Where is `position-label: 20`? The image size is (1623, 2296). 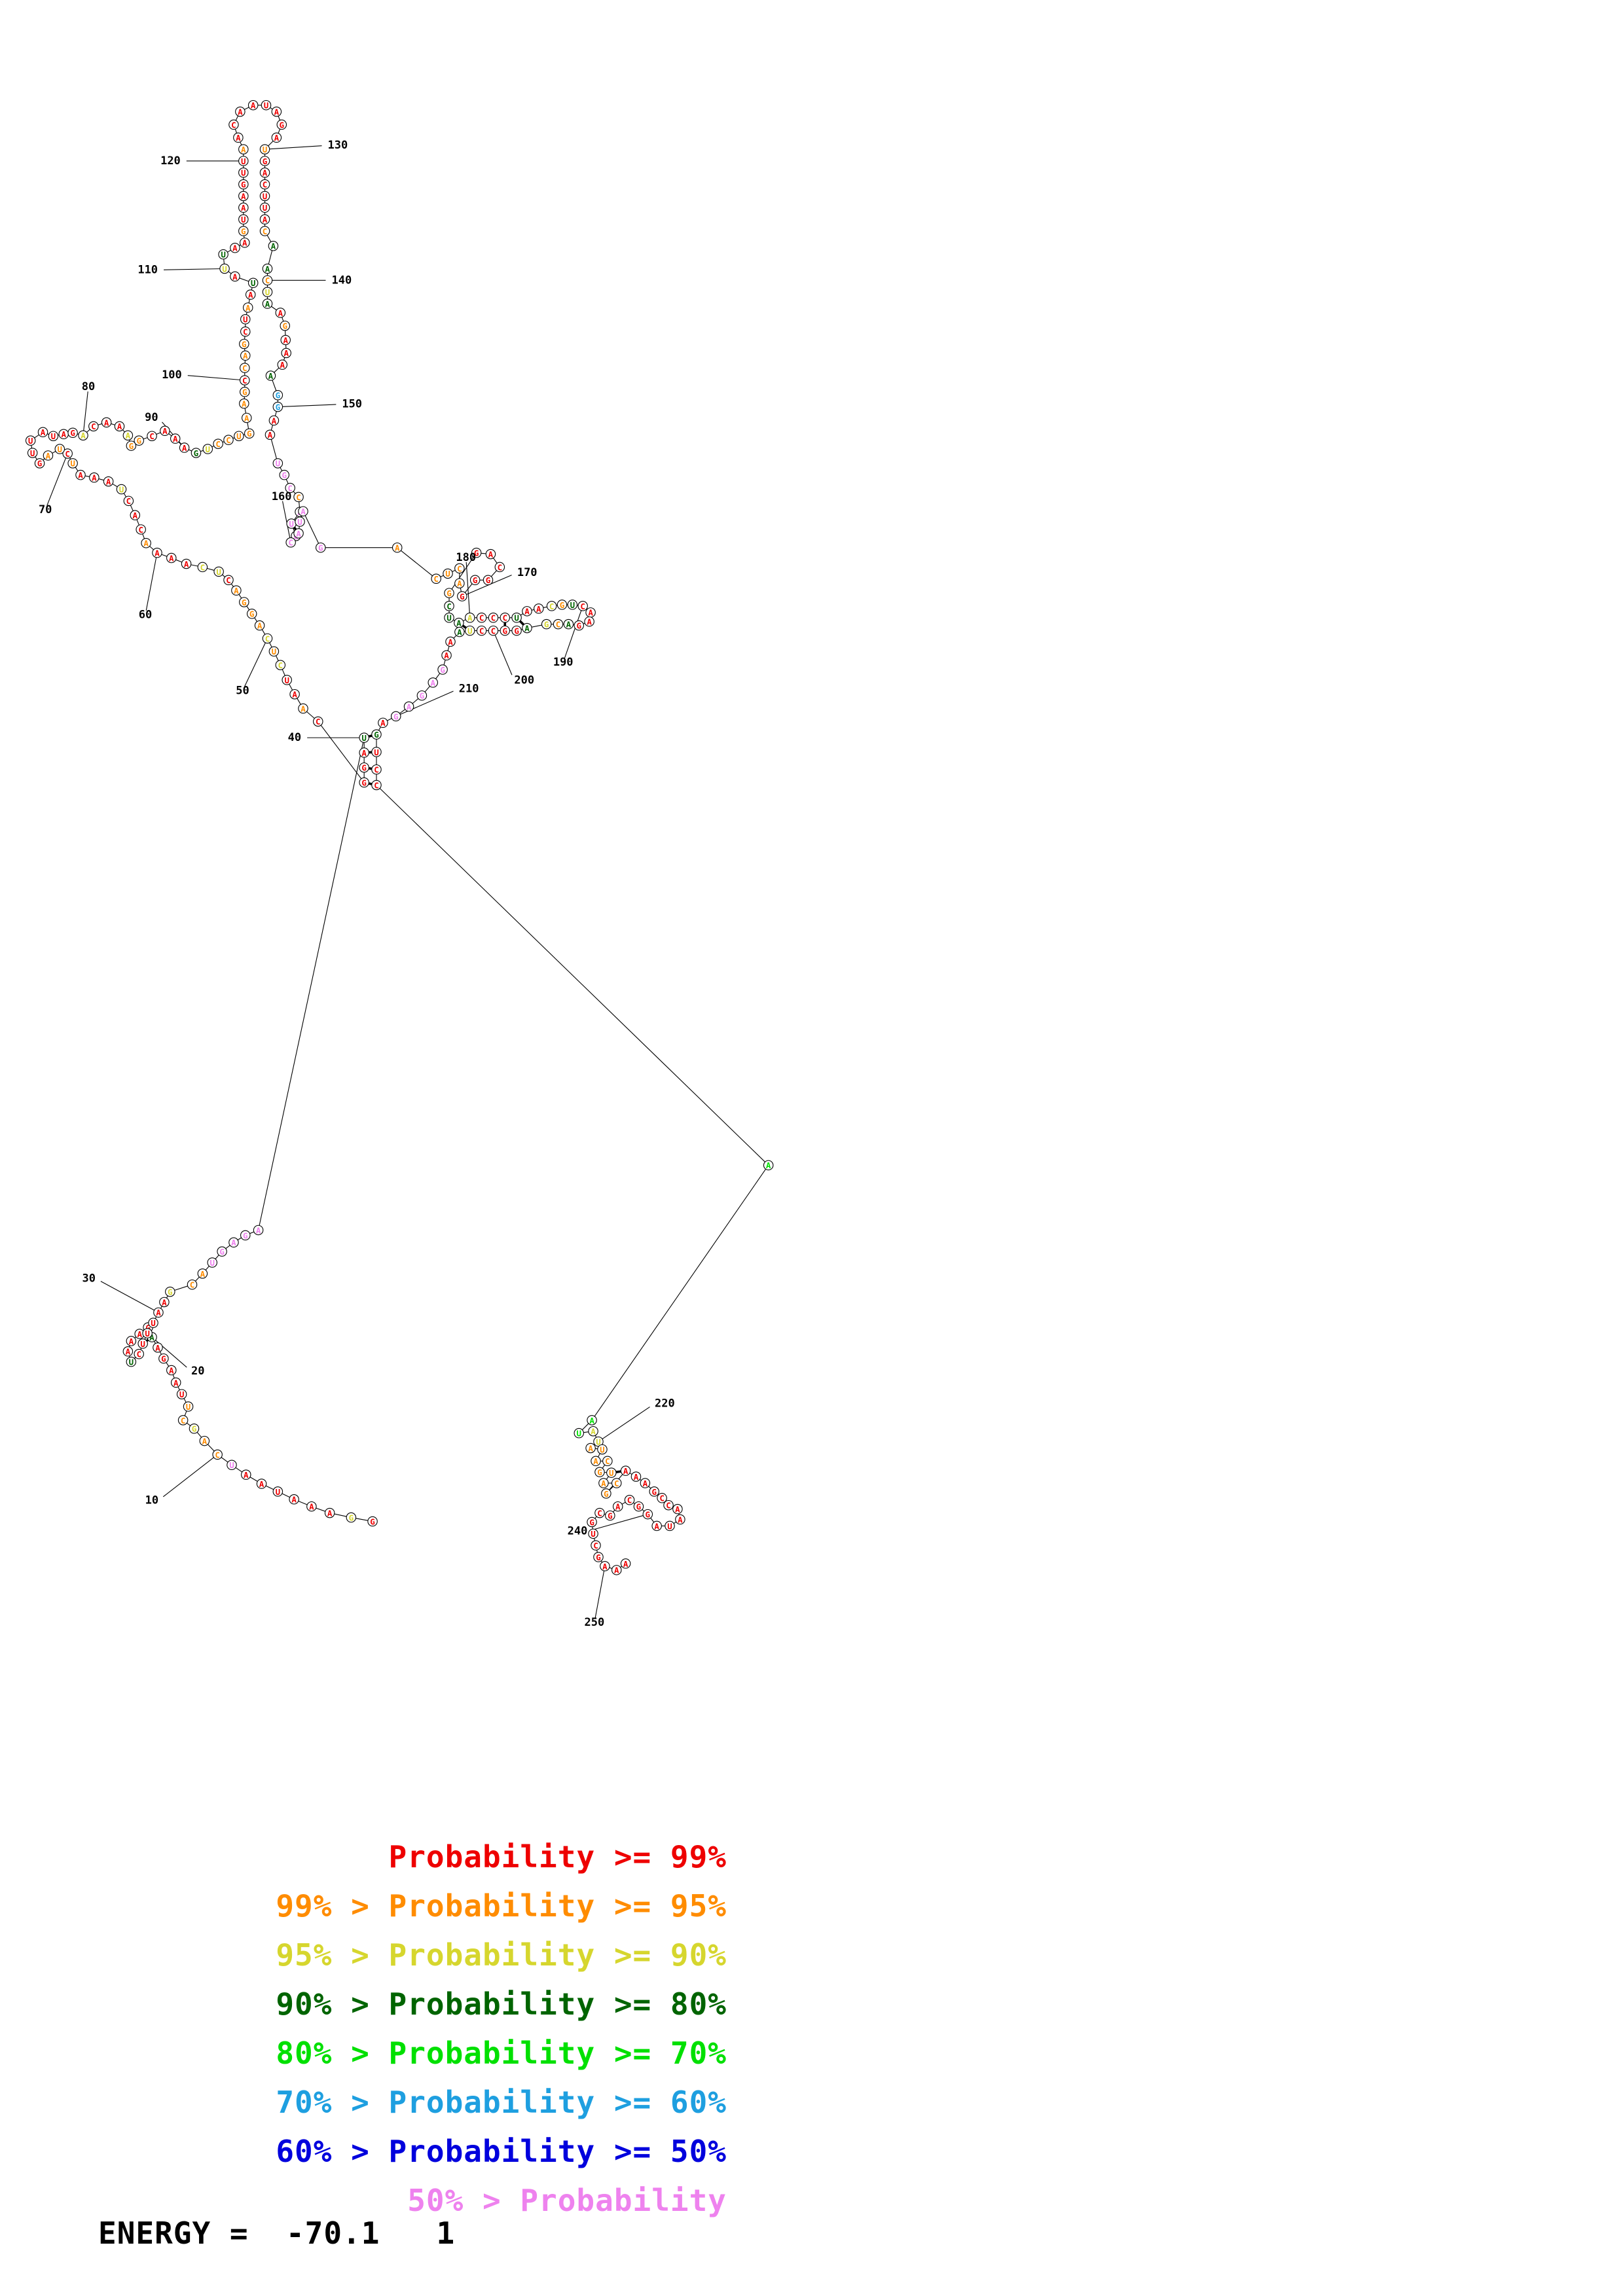 position-label: 20 is located at coordinates (197, 1372).